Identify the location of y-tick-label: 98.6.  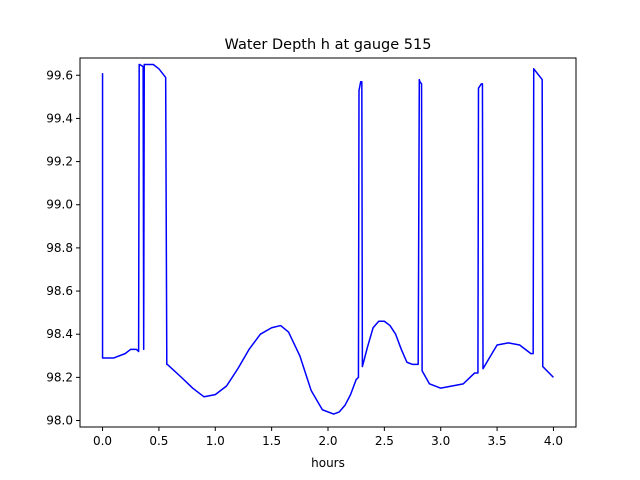
(59, 291).